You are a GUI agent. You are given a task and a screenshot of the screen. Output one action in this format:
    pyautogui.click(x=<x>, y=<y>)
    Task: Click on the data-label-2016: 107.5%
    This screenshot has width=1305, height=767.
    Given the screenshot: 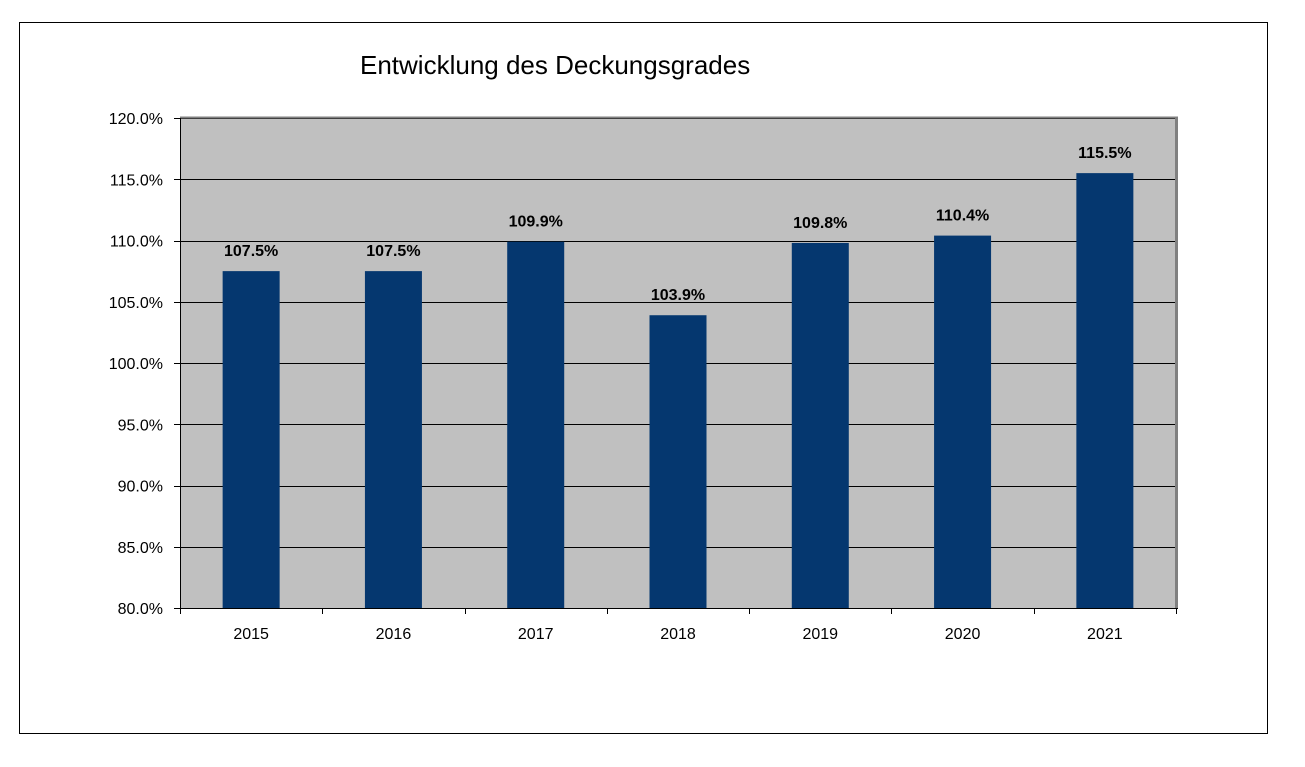 What is the action you would take?
    pyautogui.click(x=393, y=251)
    